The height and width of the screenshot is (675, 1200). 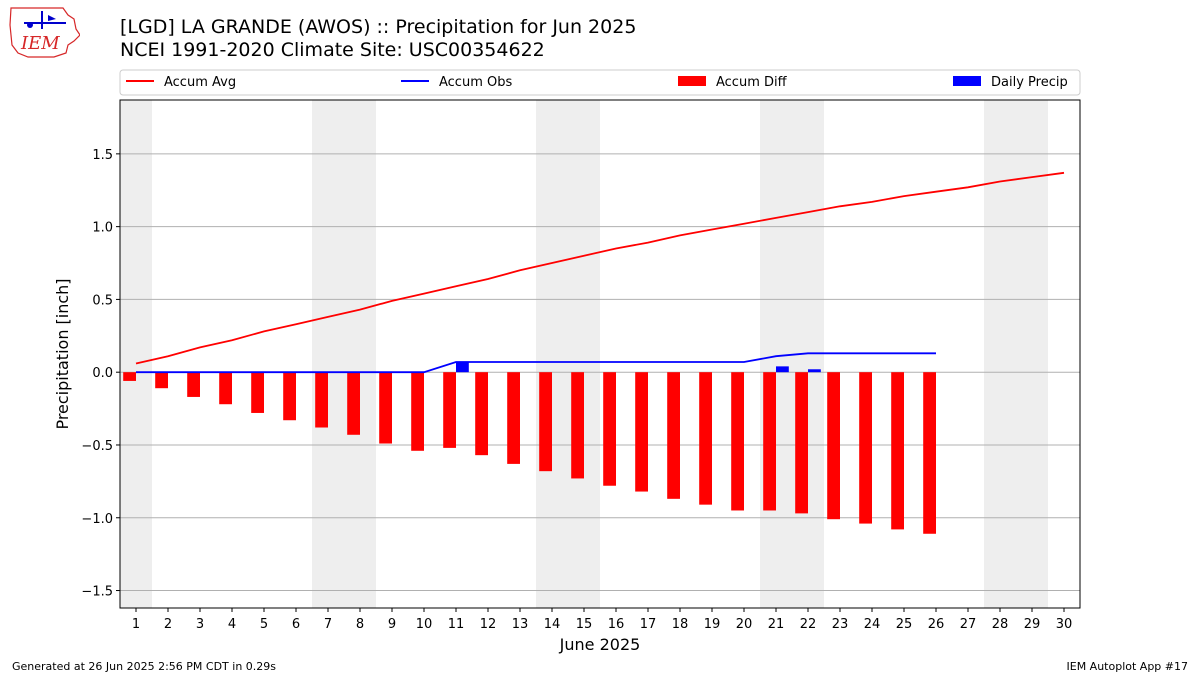 What do you see at coordinates (752, 82) in the screenshot?
I see `legend-label: Accum Diff` at bounding box center [752, 82].